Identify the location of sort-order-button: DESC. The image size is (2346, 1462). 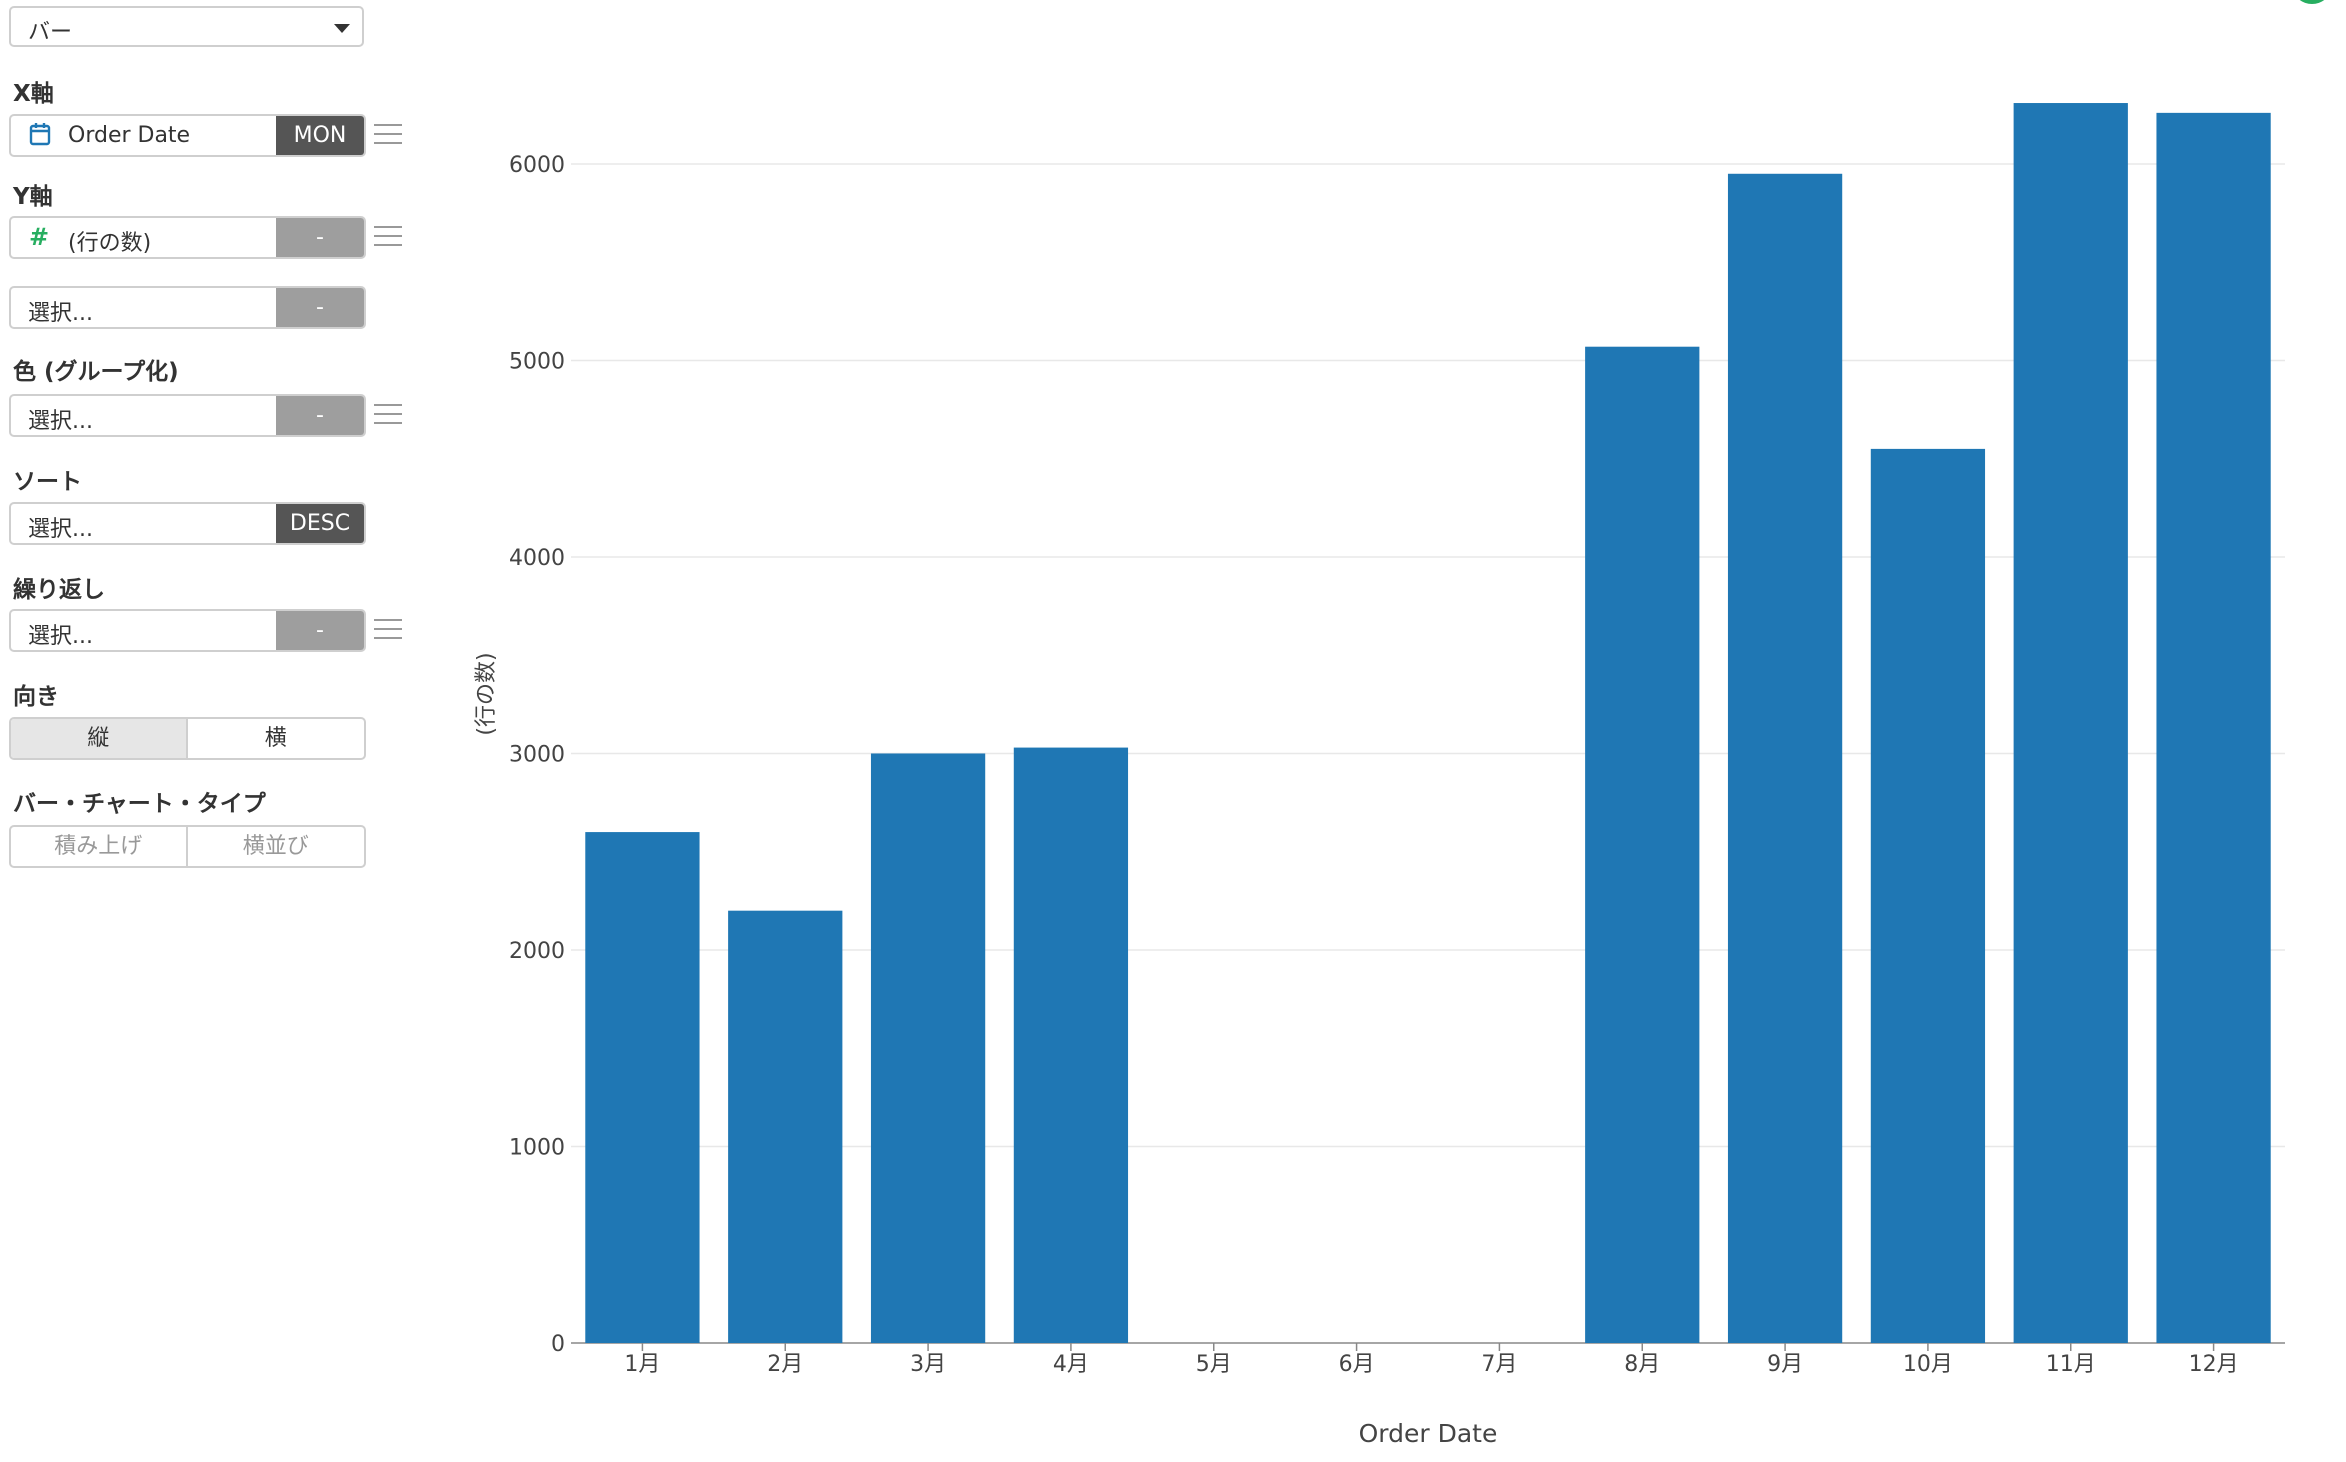
(320, 523).